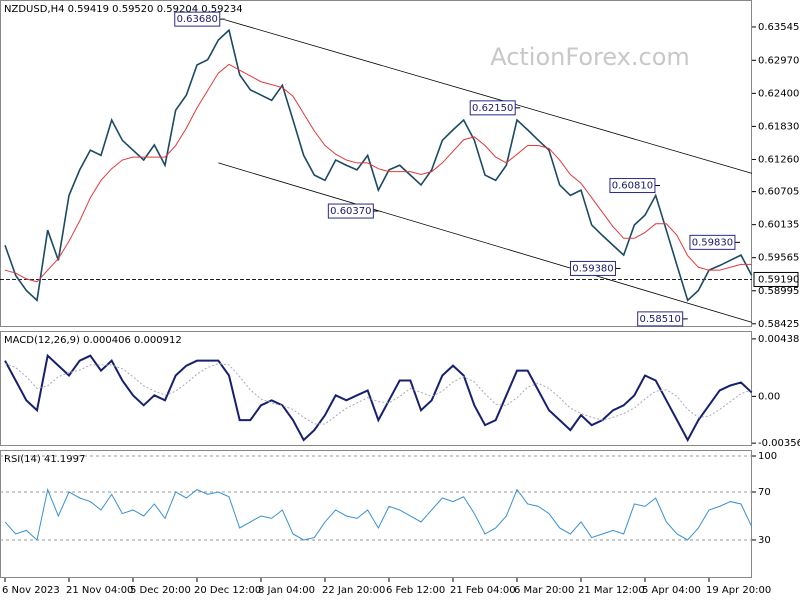 Image resolution: width=800 pixels, height=600 pixels. What do you see at coordinates (778, 126) in the screenshot?
I see `y-tick-label: 0.61830` at bounding box center [778, 126].